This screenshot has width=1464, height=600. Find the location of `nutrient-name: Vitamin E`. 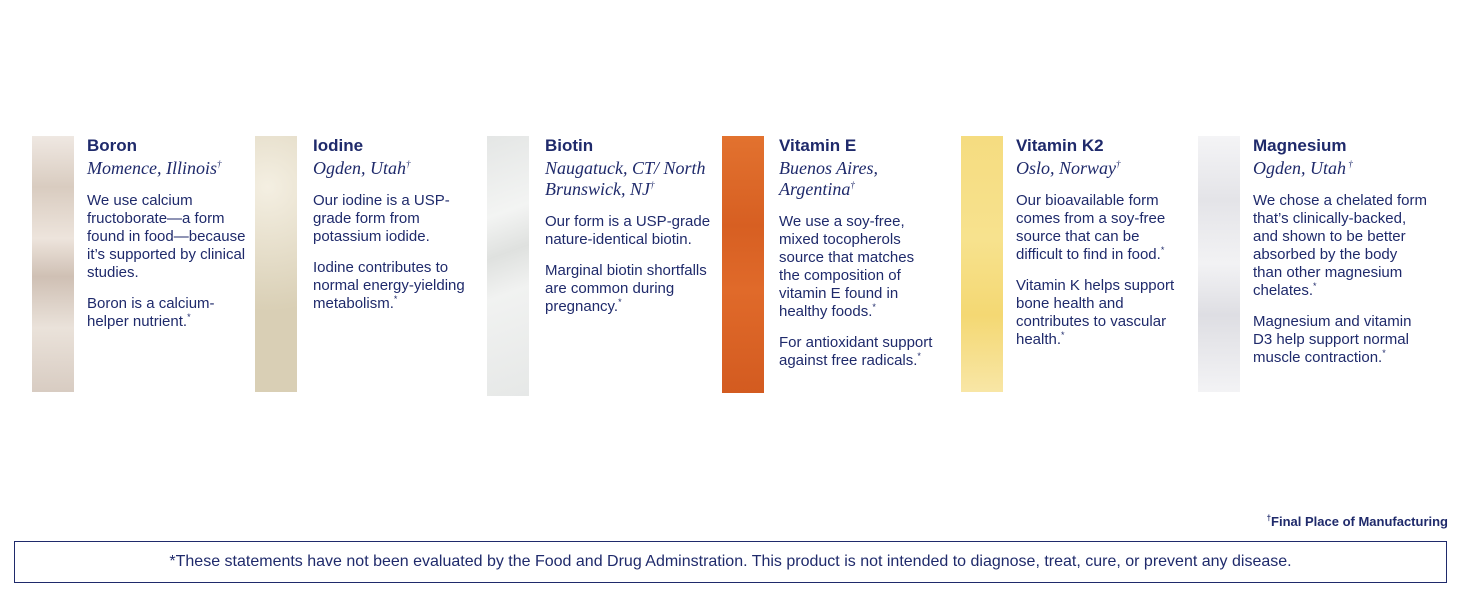

nutrient-name: Vitamin E is located at coordinates (818, 145).